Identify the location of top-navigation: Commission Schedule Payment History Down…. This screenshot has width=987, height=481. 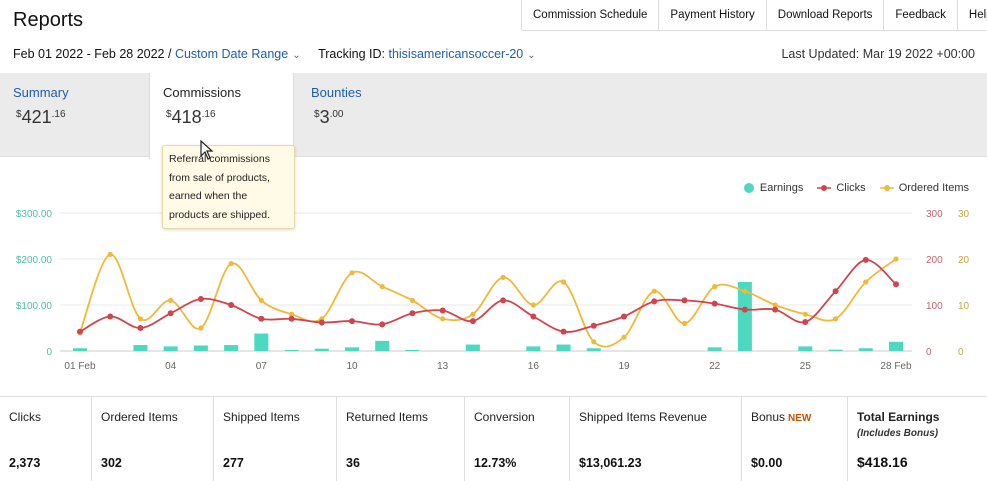
(754, 15).